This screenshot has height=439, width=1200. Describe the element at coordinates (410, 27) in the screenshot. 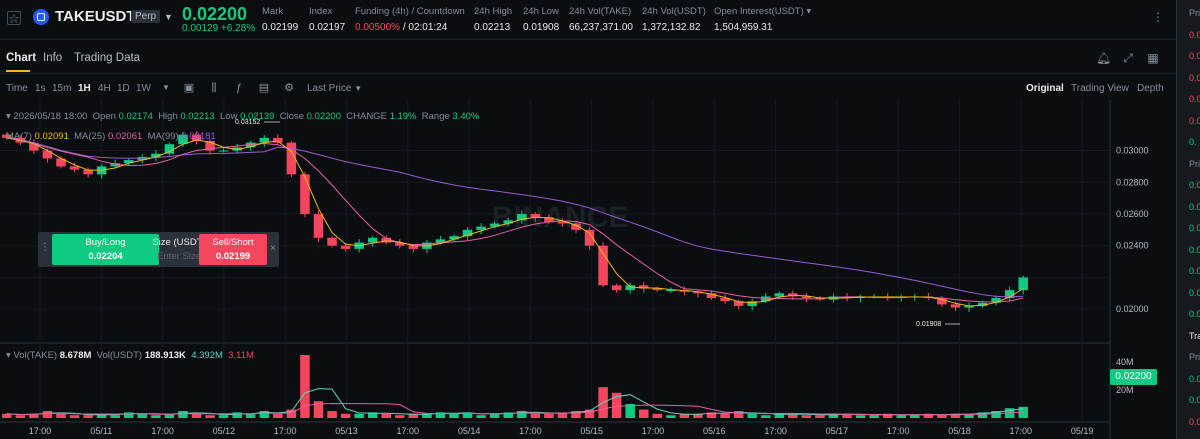

I see `stat-value: 0.00500% / 02:01:24` at that location.